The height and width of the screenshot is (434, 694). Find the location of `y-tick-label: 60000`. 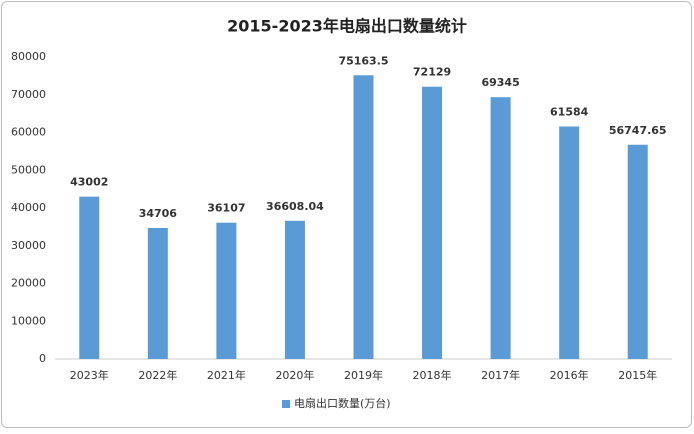

y-tick-label: 60000 is located at coordinates (28, 132).